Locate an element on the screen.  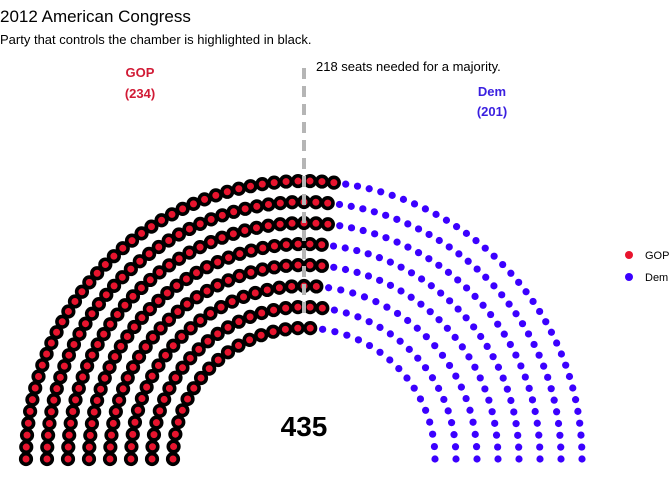
legend-dem-swatch is located at coordinates (629, 277).